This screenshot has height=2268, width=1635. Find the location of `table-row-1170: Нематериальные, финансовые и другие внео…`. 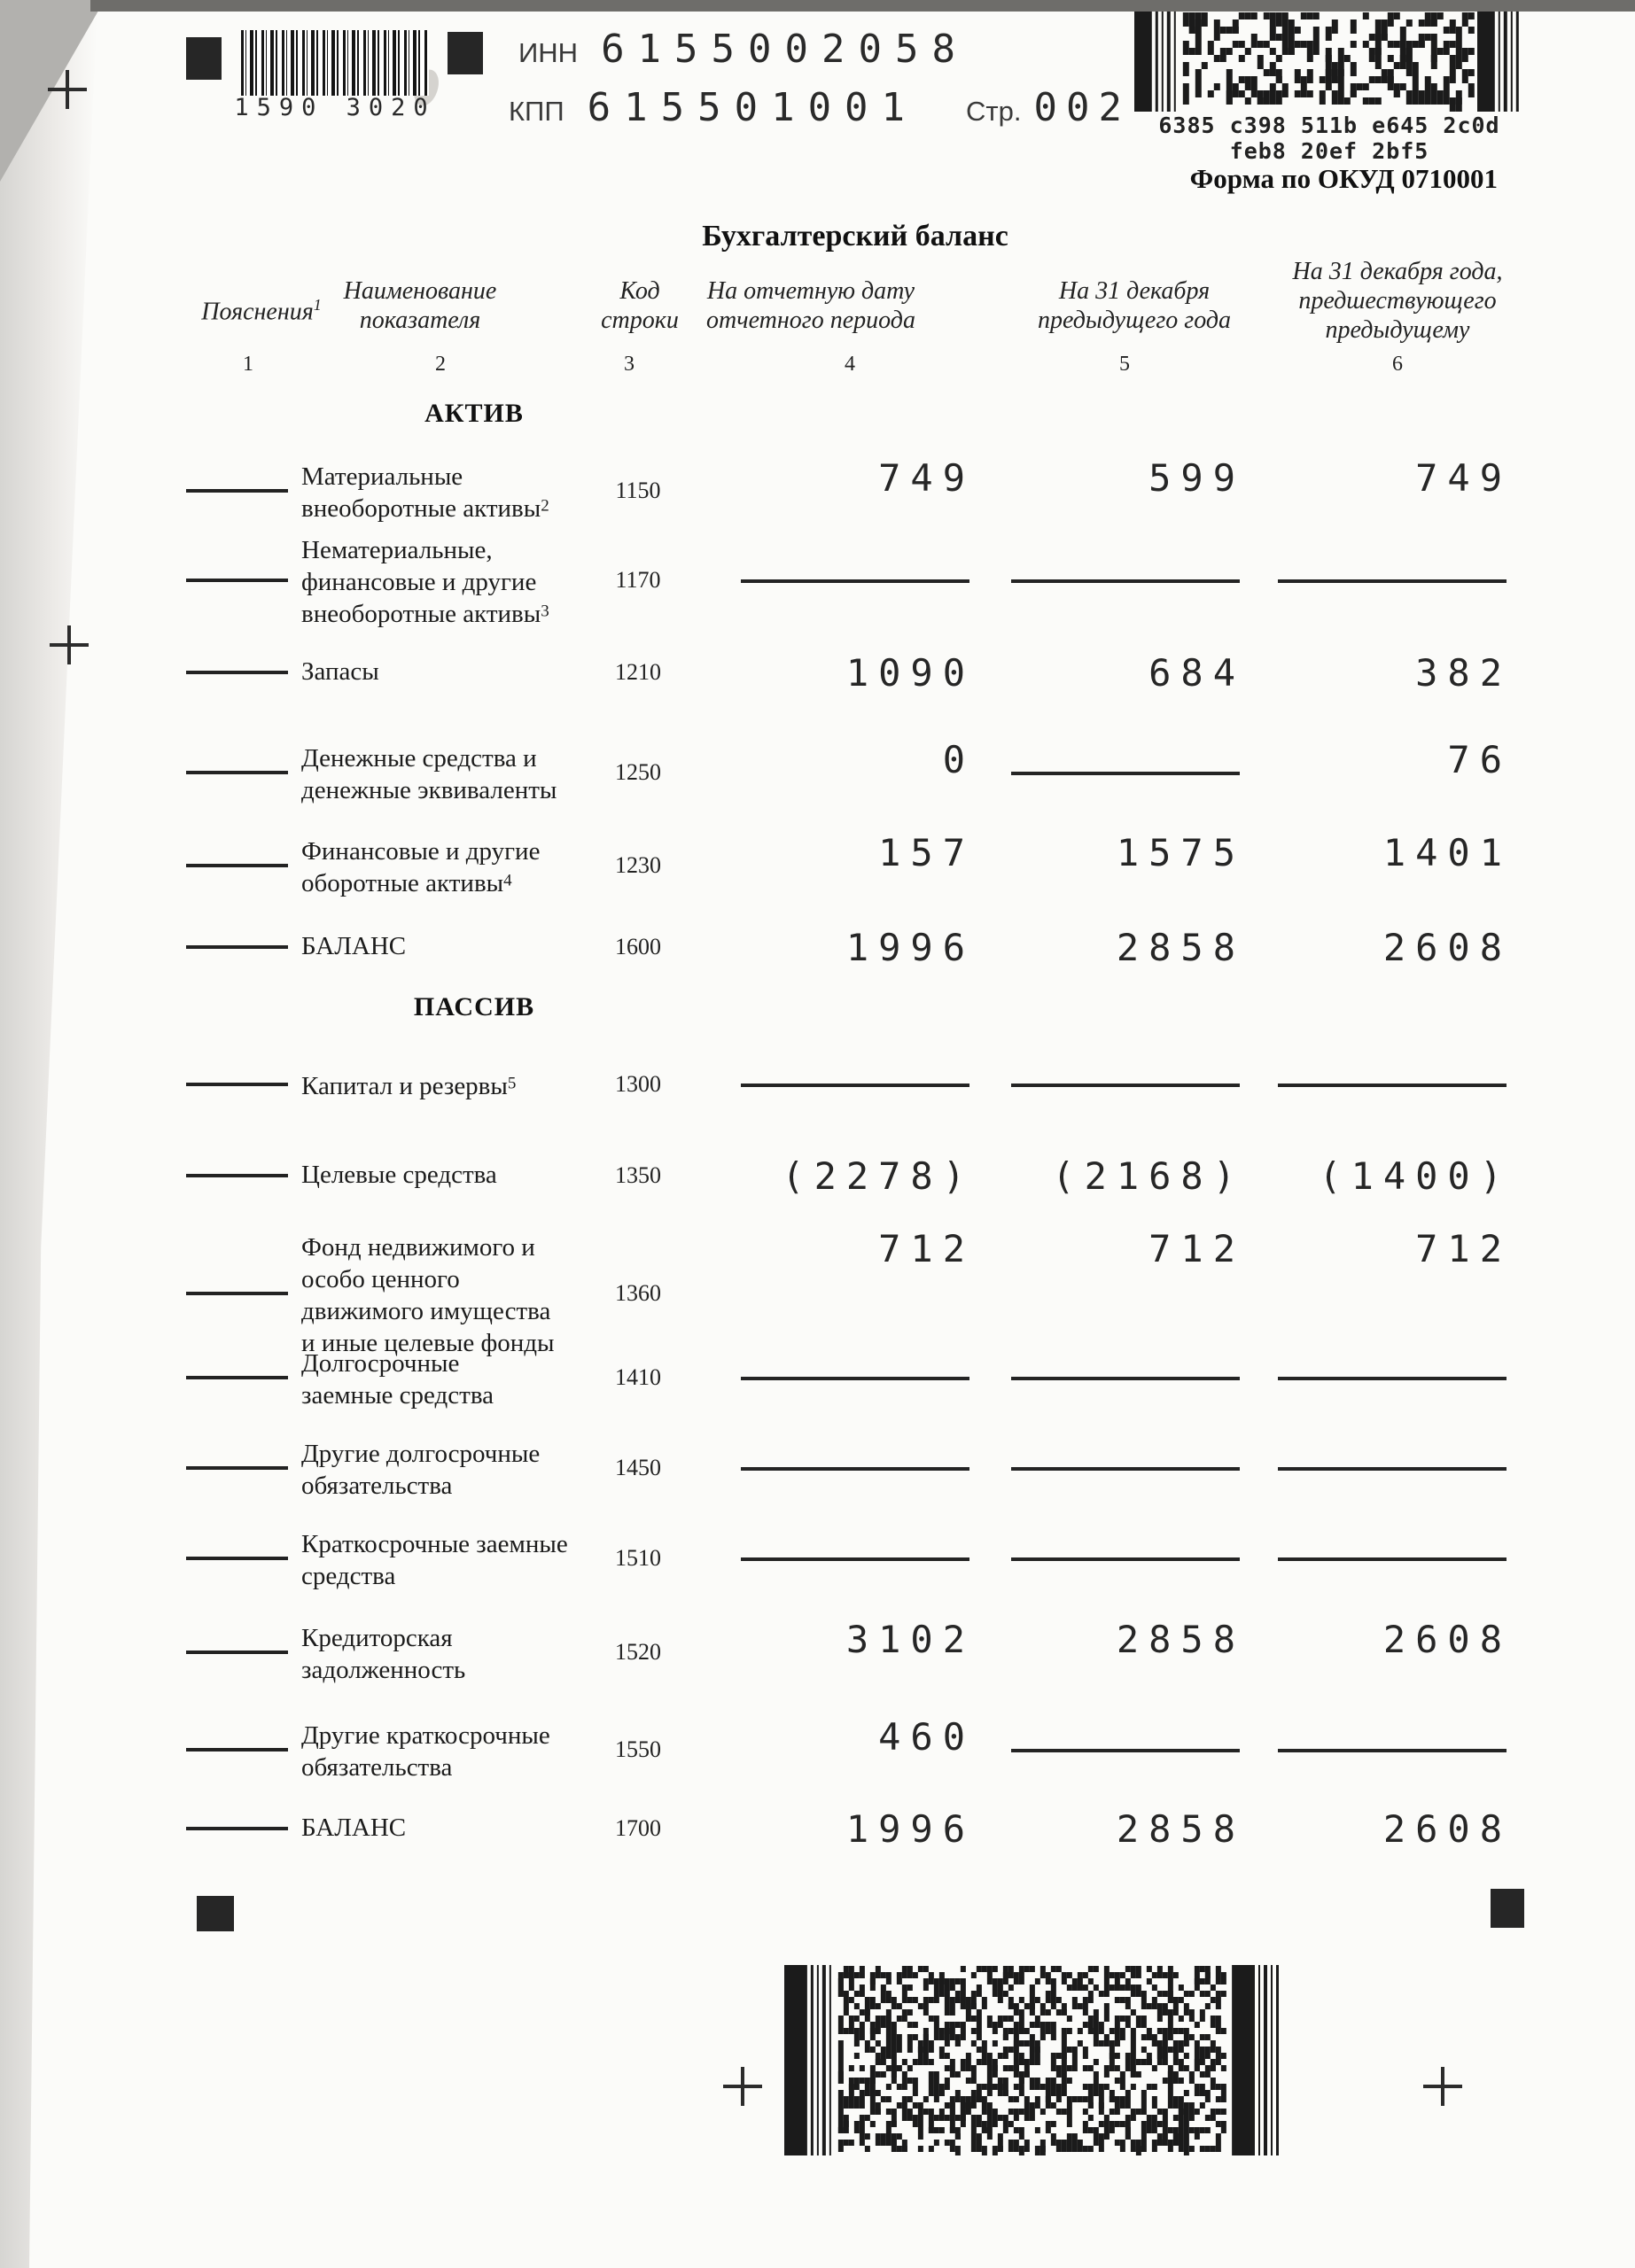

table-row-1170: Нематериальные, финансовые и другие внео… is located at coordinates (817, 580).